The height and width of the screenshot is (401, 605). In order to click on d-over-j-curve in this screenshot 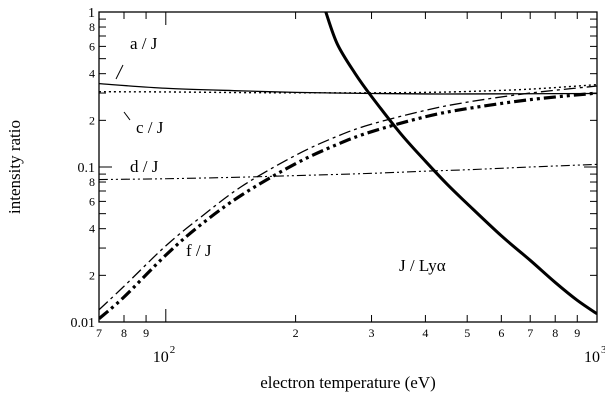, I will do `click(348, 172)`.